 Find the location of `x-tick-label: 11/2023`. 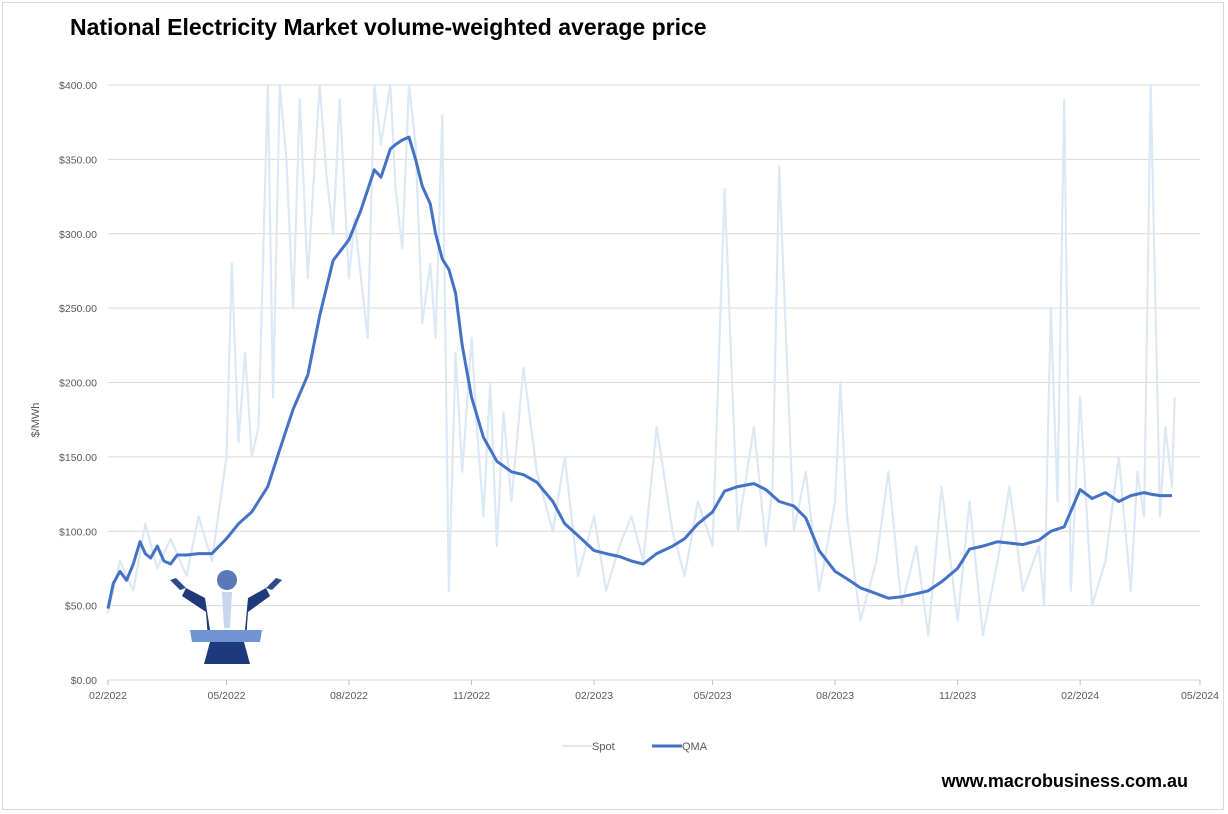

x-tick-label: 11/2023 is located at coordinates (957, 696).